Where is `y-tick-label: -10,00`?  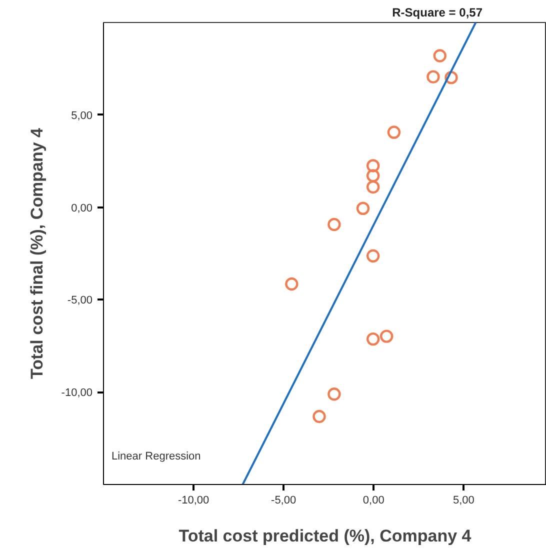 y-tick-label: -10,00 is located at coordinates (77, 393).